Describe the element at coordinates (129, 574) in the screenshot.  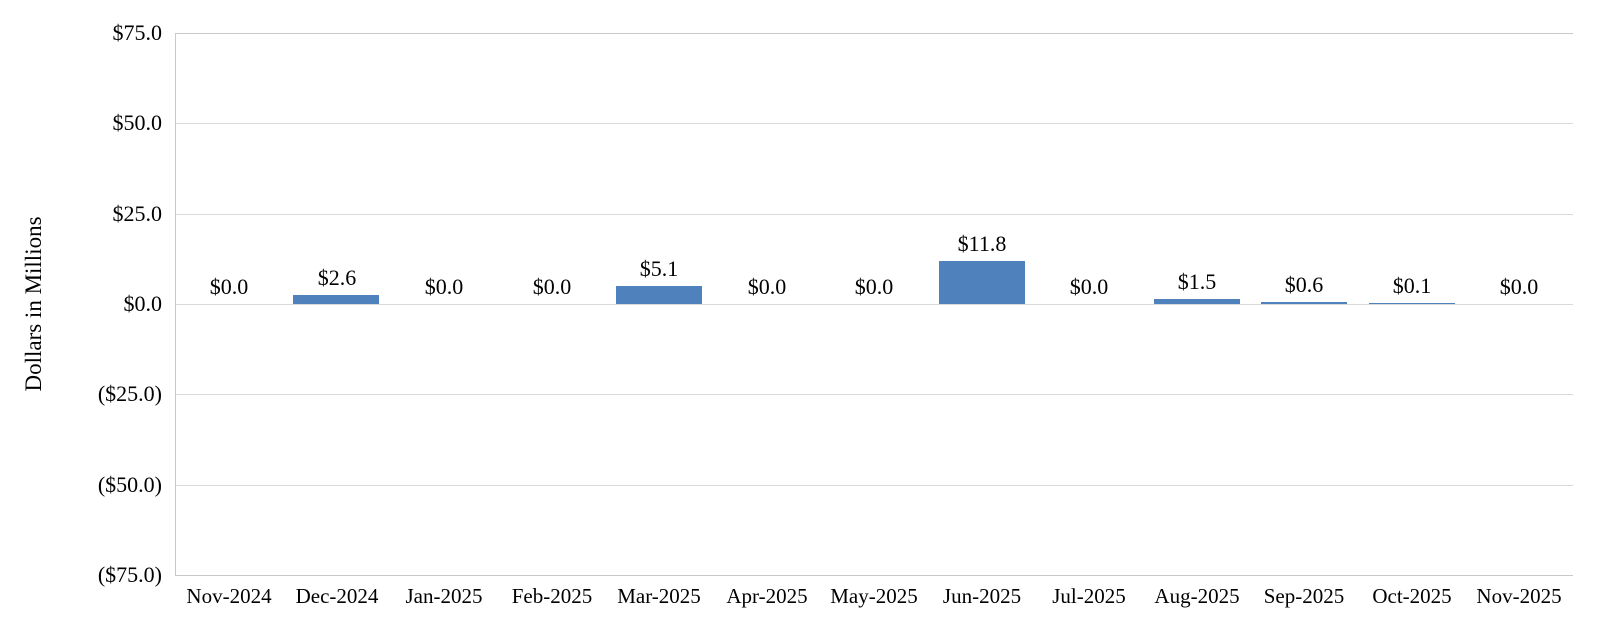
I see `y-tick-label: ($75.0)` at that location.